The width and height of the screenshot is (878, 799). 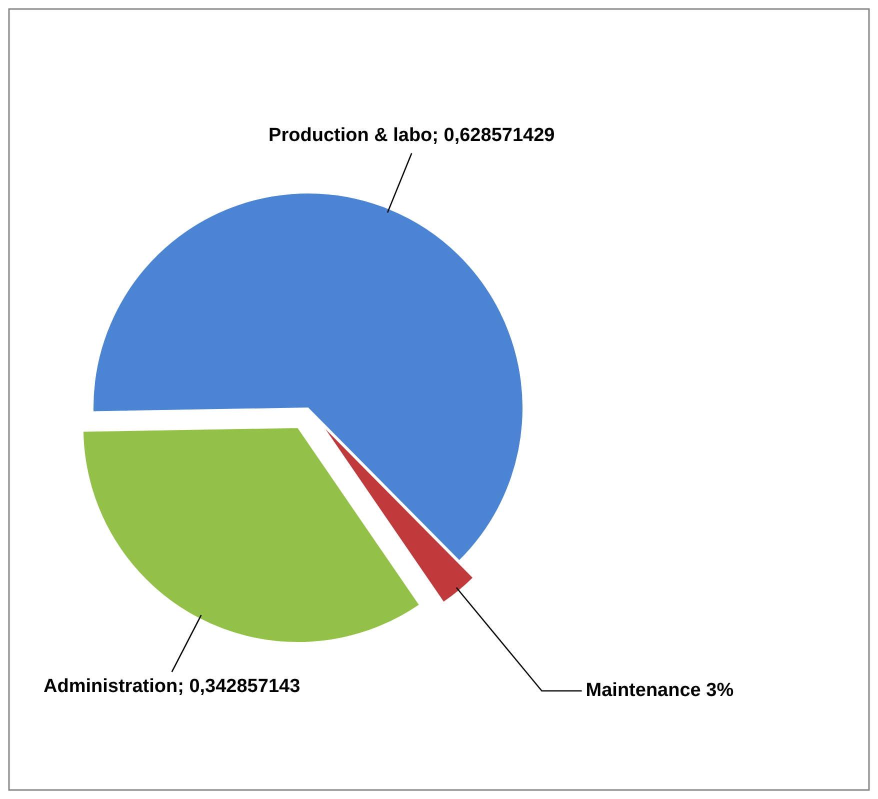 I want to click on slice-label: Administration; 0,342857143, so click(x=172, y=686).